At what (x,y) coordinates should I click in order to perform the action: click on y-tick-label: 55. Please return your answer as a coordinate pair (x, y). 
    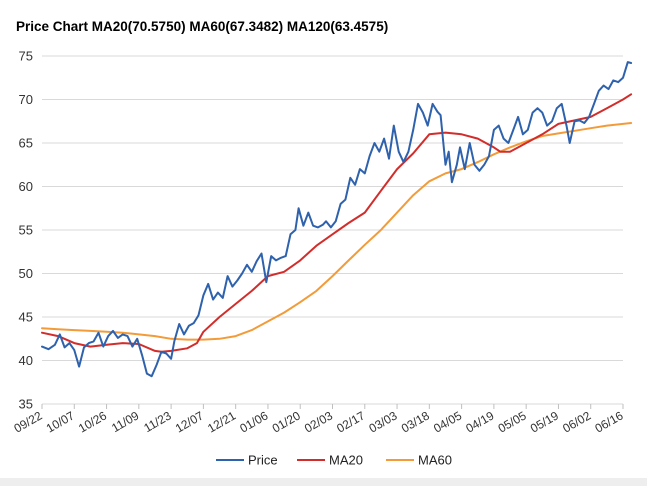
    Looking at the image, I should click on (26, 230).